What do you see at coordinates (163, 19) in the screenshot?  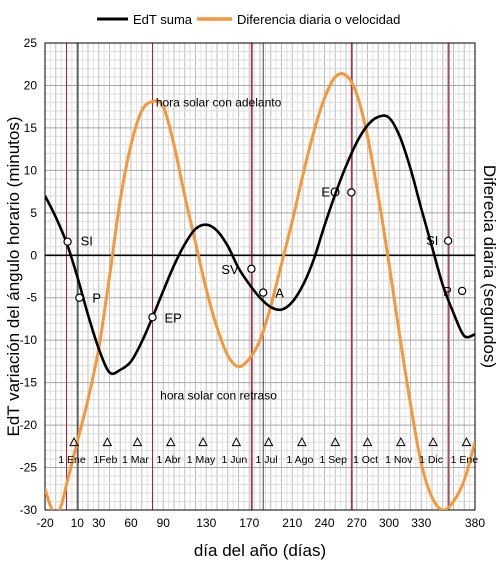 I see `legend-label: EdT suma` at bounding box center [163, 19].